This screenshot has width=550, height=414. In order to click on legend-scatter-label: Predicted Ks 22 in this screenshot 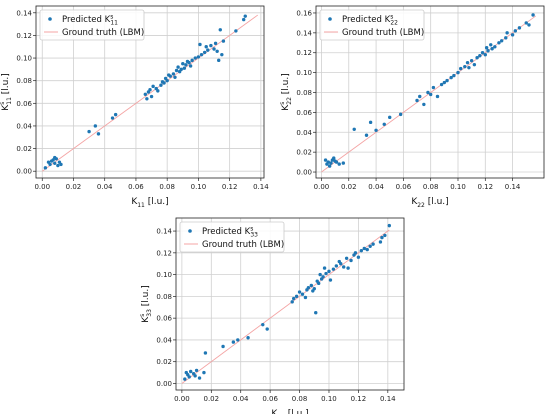, I will do `click(370, 20)`.